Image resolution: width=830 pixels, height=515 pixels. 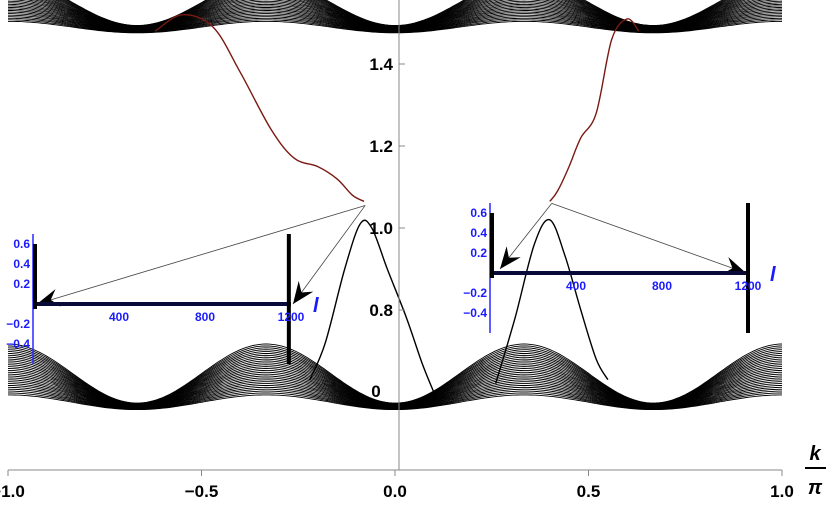 I want to click on arrow-left-inset-end-line, so click(x=329, y=255).